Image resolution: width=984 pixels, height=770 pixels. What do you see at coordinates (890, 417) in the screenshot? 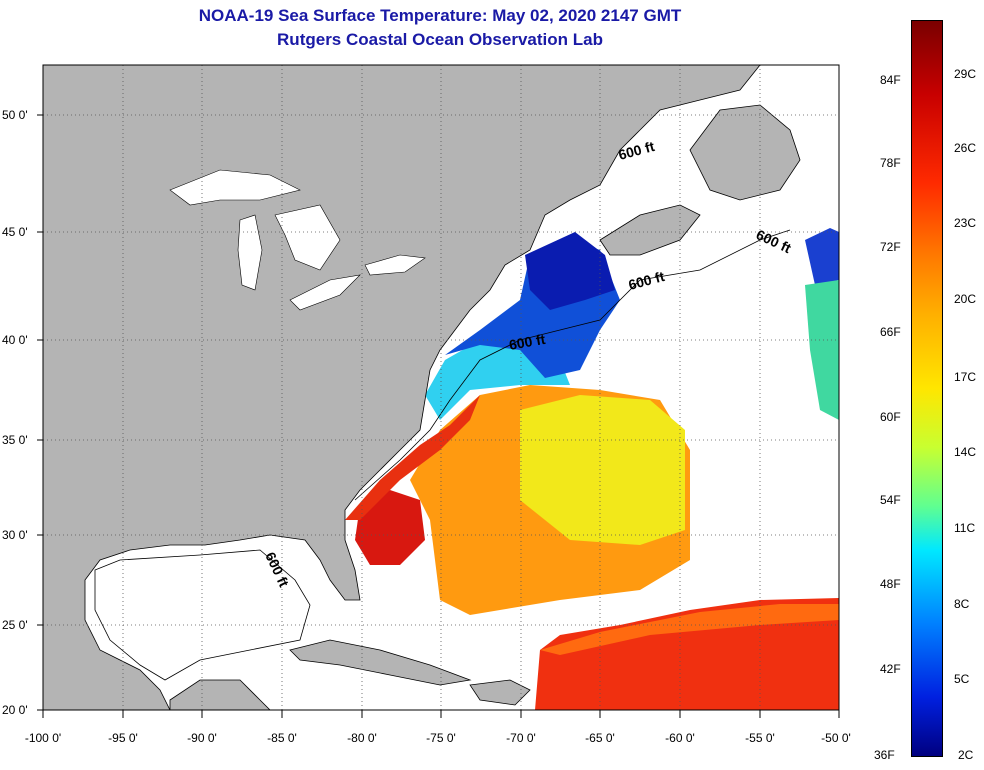
I see `colorbar-f-label: 60F` at bounding box center [890, 417].